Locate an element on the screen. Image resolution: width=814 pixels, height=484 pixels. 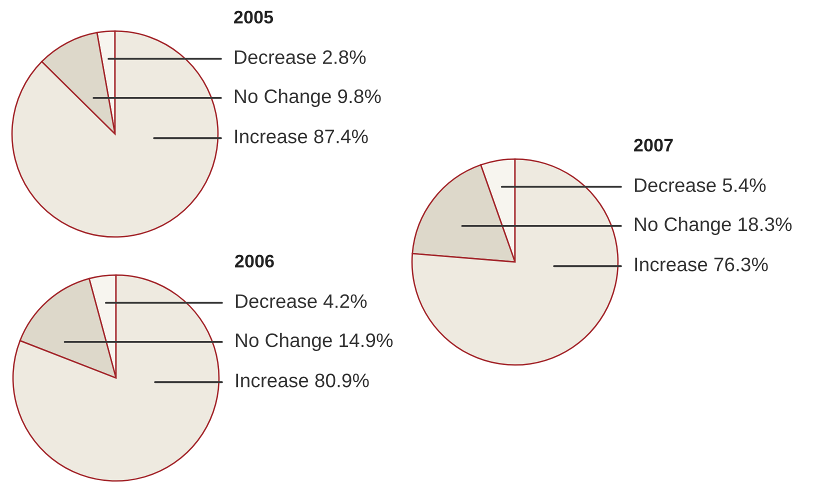
slice-label: Decrease 5.4% is located at coordinates (700, 185).